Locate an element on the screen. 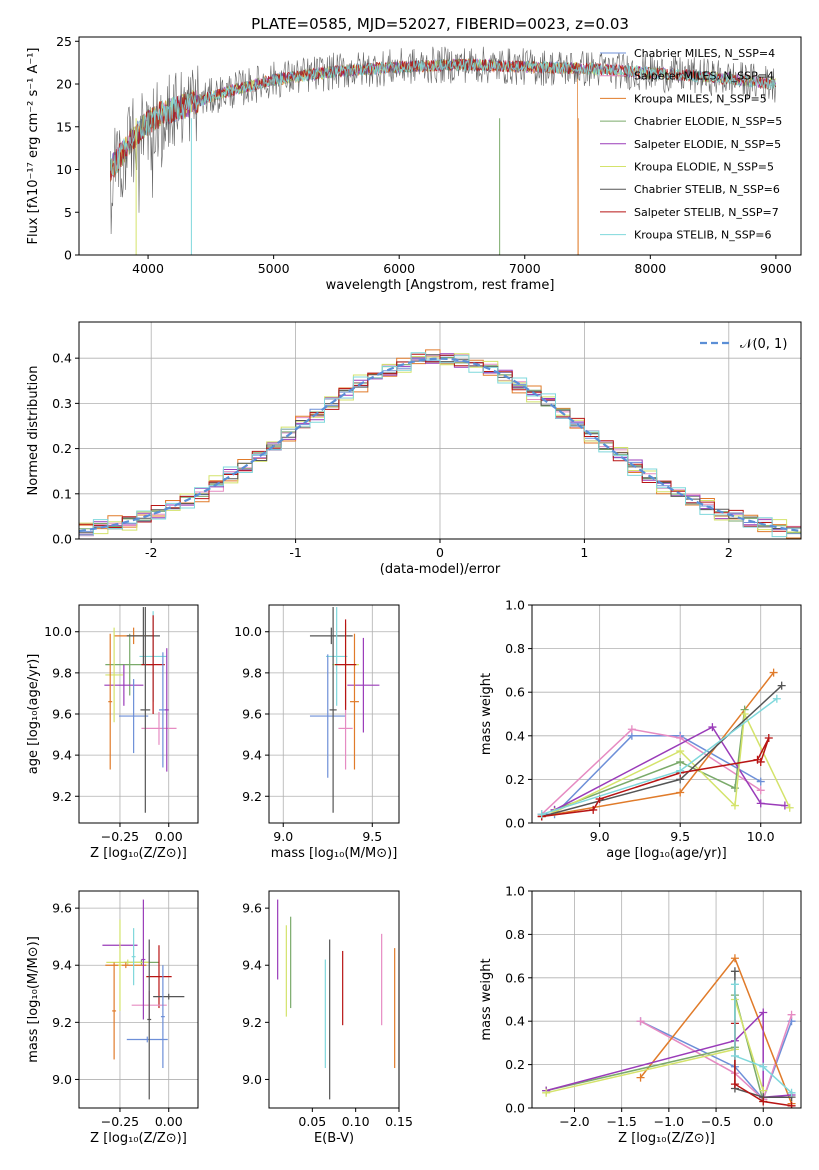  x-tick-label: −1.0 is located at coordinates (669, 1121).